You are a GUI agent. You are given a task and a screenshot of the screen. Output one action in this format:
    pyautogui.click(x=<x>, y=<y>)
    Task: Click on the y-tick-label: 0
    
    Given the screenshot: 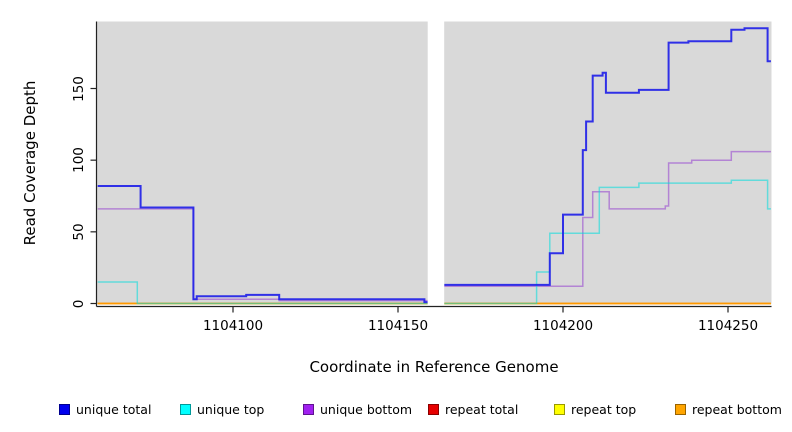 What is the action you would take?
    pyautogui.click(x=79, y=303)
    